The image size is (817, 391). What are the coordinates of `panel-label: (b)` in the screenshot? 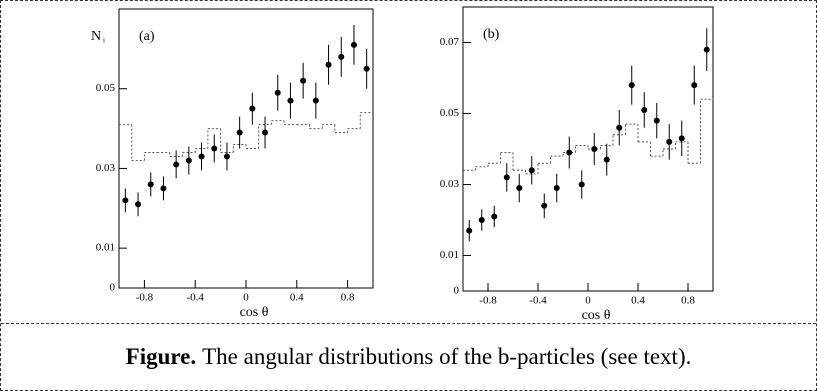 It's located at (491, 34).